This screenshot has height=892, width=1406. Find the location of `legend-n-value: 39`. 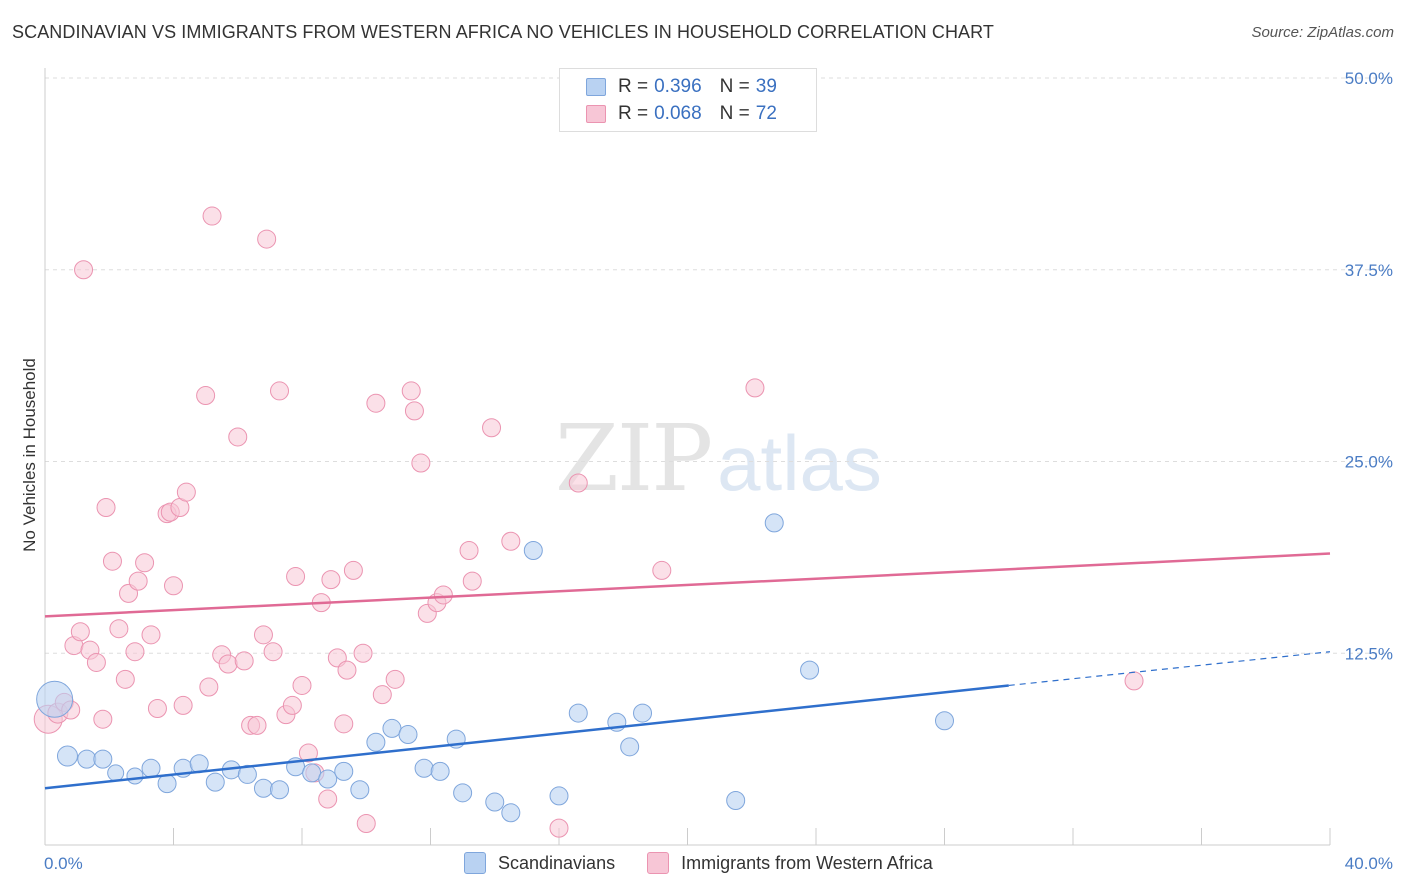

legend-n-value: 39 is located at coordinates (766, 86).